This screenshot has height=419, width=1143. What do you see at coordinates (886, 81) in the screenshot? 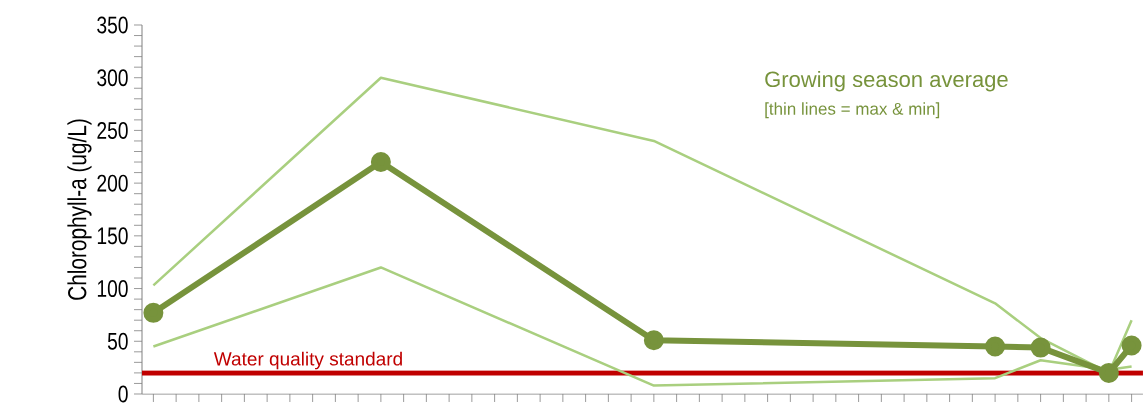
I see `annotation: Growing season average` at bounding box center [886, 81].